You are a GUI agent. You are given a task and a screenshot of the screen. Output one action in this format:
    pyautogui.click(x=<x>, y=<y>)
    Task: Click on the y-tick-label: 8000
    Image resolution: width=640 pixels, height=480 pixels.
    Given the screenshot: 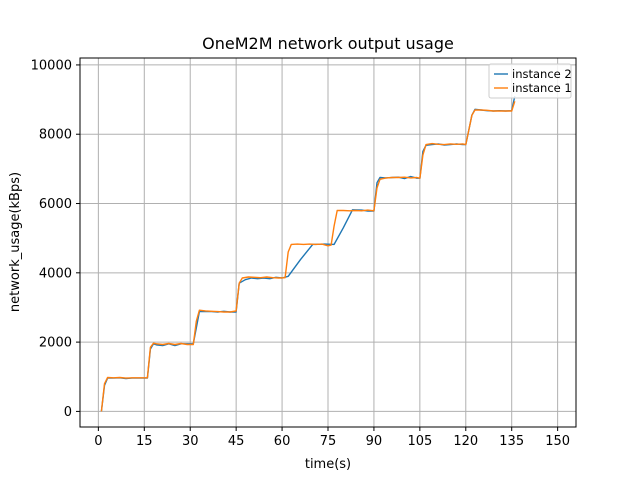 What is the action you would take?
    pyautogui.click(x=55, y=135)
    